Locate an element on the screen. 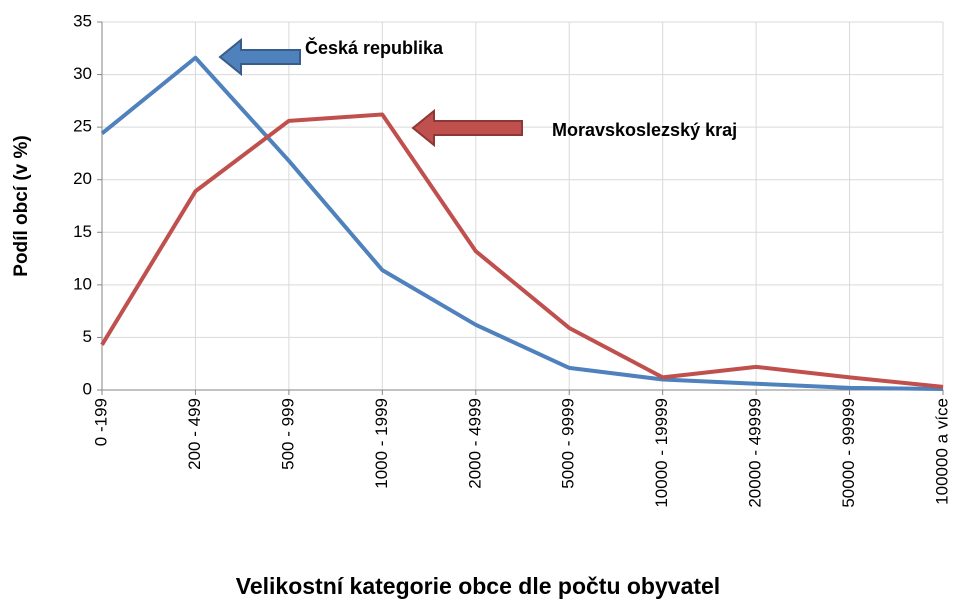  legend-label: Moravskoslezský kraj is located at coordinates (644, 130).